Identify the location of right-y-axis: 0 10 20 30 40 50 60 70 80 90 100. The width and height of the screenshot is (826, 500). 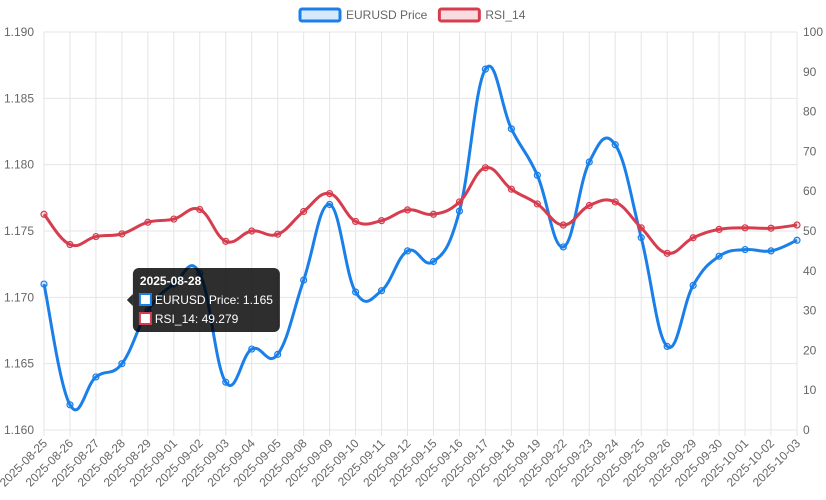
(813, 231).